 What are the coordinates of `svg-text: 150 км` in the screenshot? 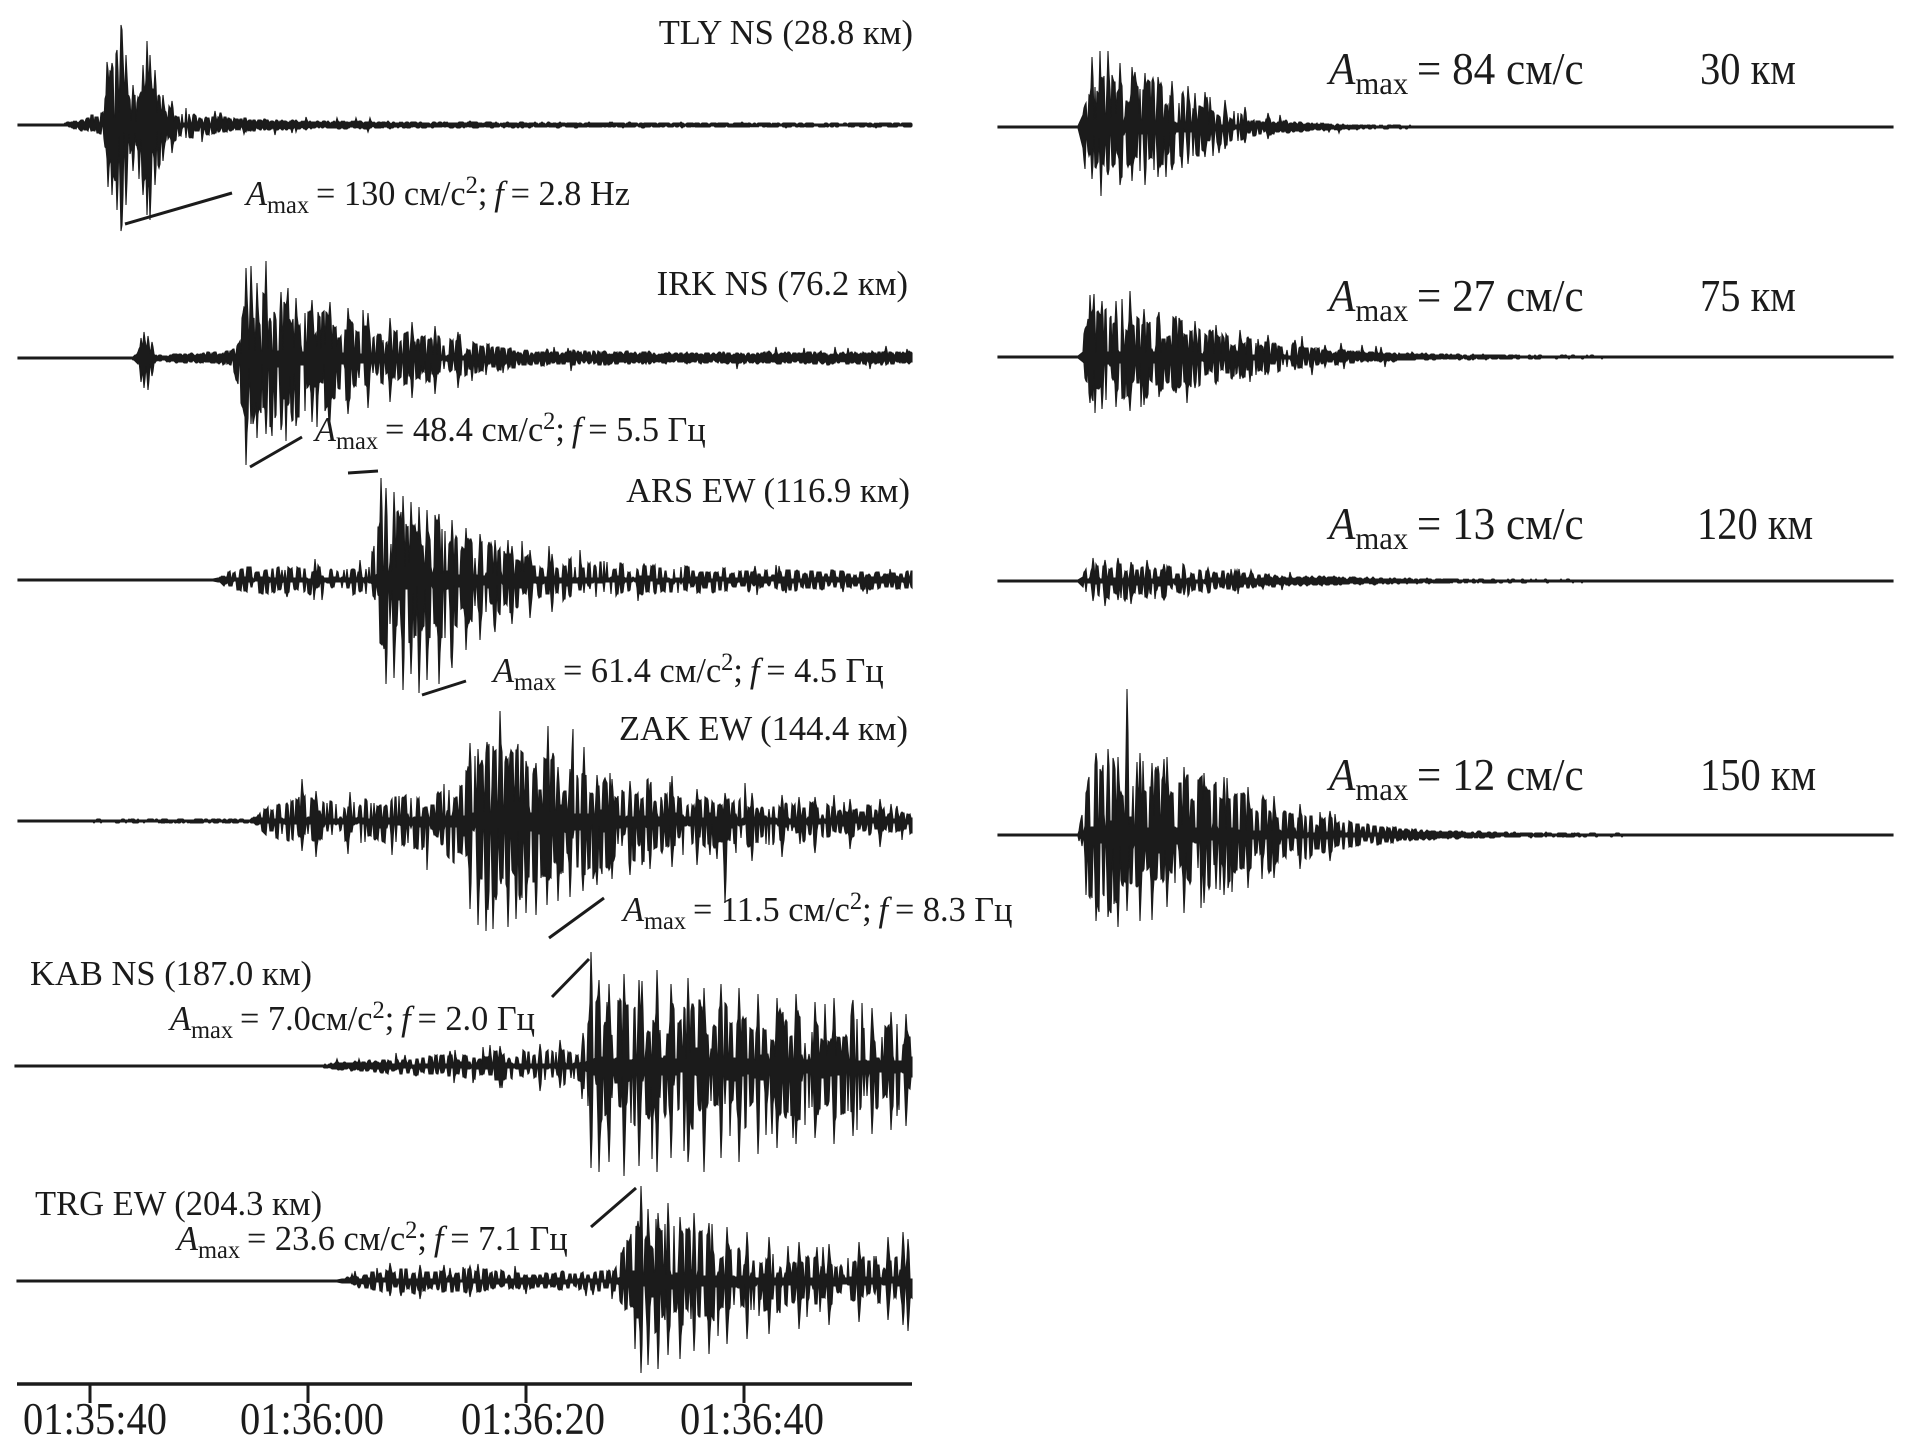 It's located at (1758, 775).